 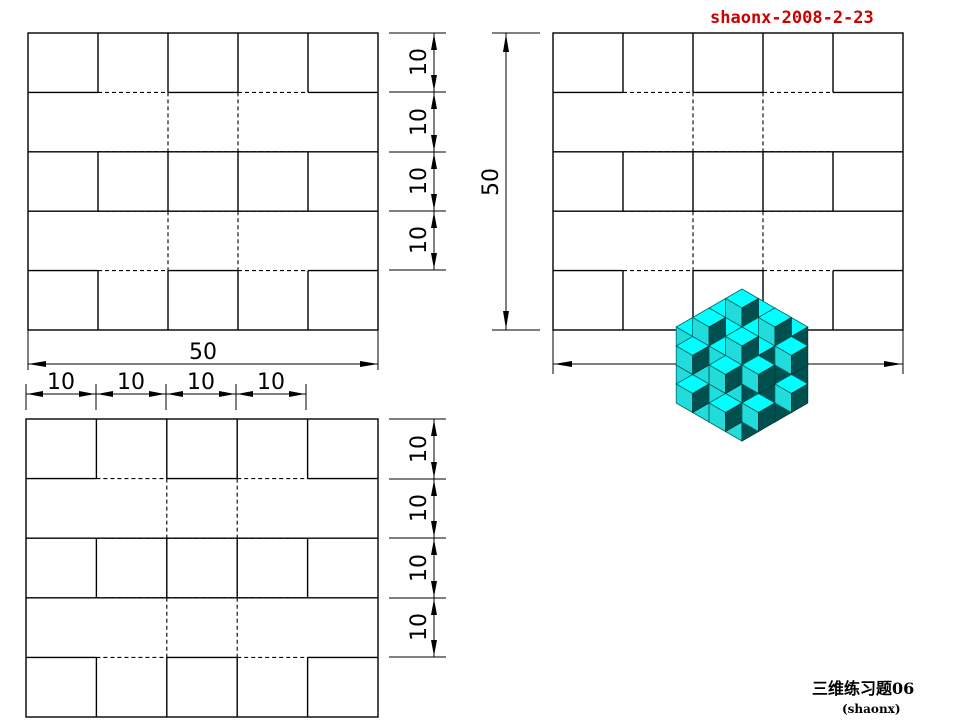 I want to click on isometric-model, so click(x=742, y=365).